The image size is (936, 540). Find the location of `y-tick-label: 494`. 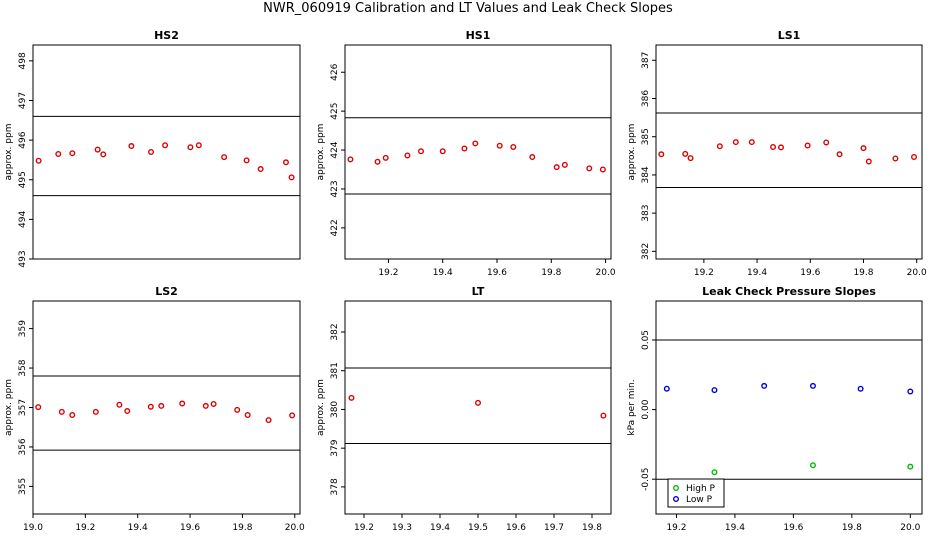

y-tick-label: 494 is located at coordinates (23, 219).